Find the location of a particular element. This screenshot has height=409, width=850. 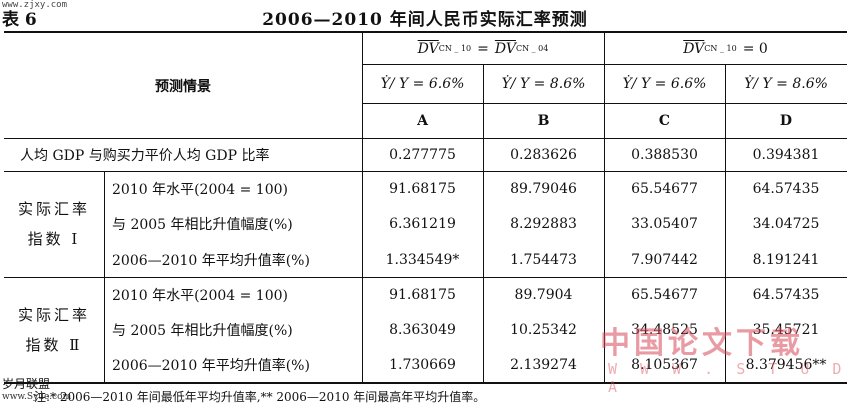

scenario-header: 预测情景 is located at coordinates (183, 86).